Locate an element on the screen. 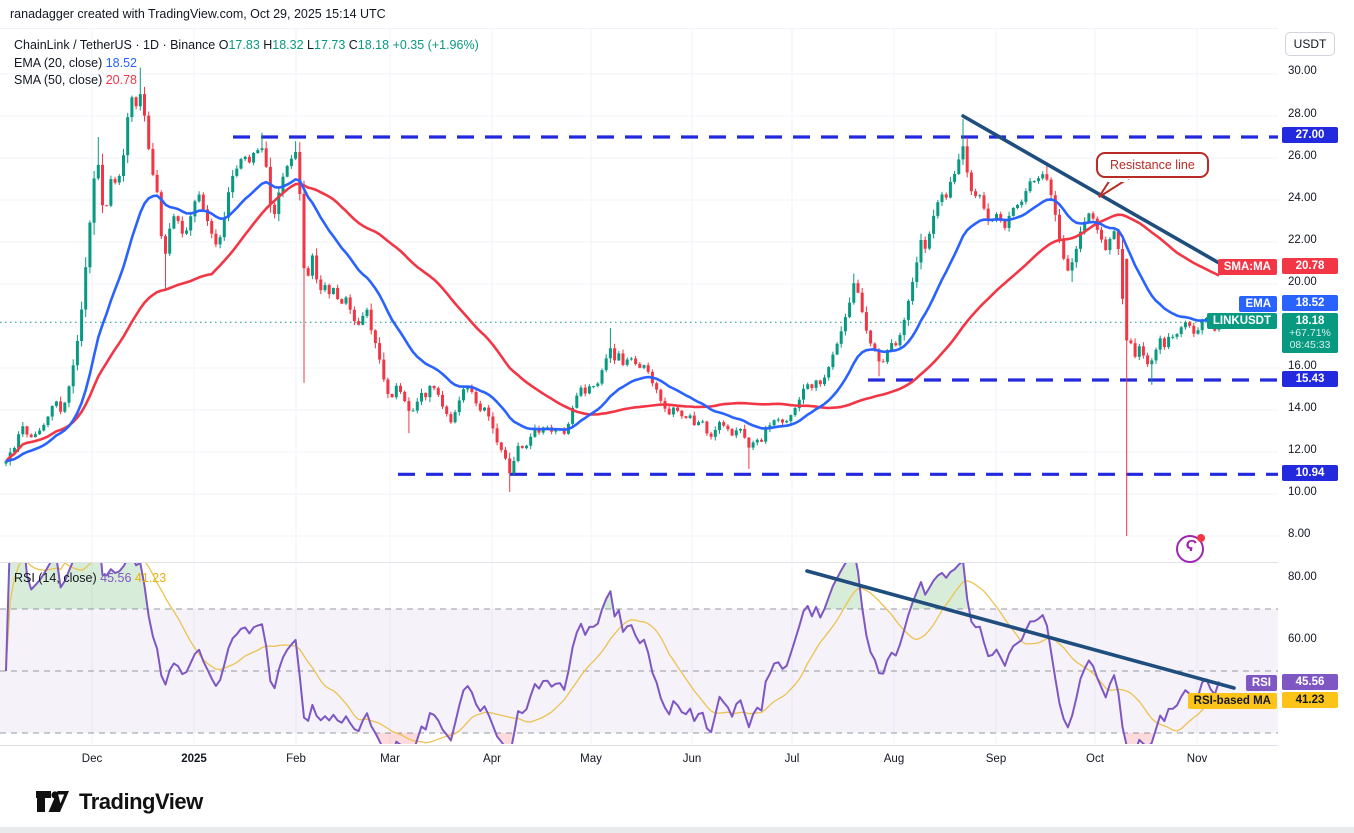 The width and height of the screenshot is (1354, 833). series-tag-linkusdt: LINKUSDT is located at coordinates (1241, 321).